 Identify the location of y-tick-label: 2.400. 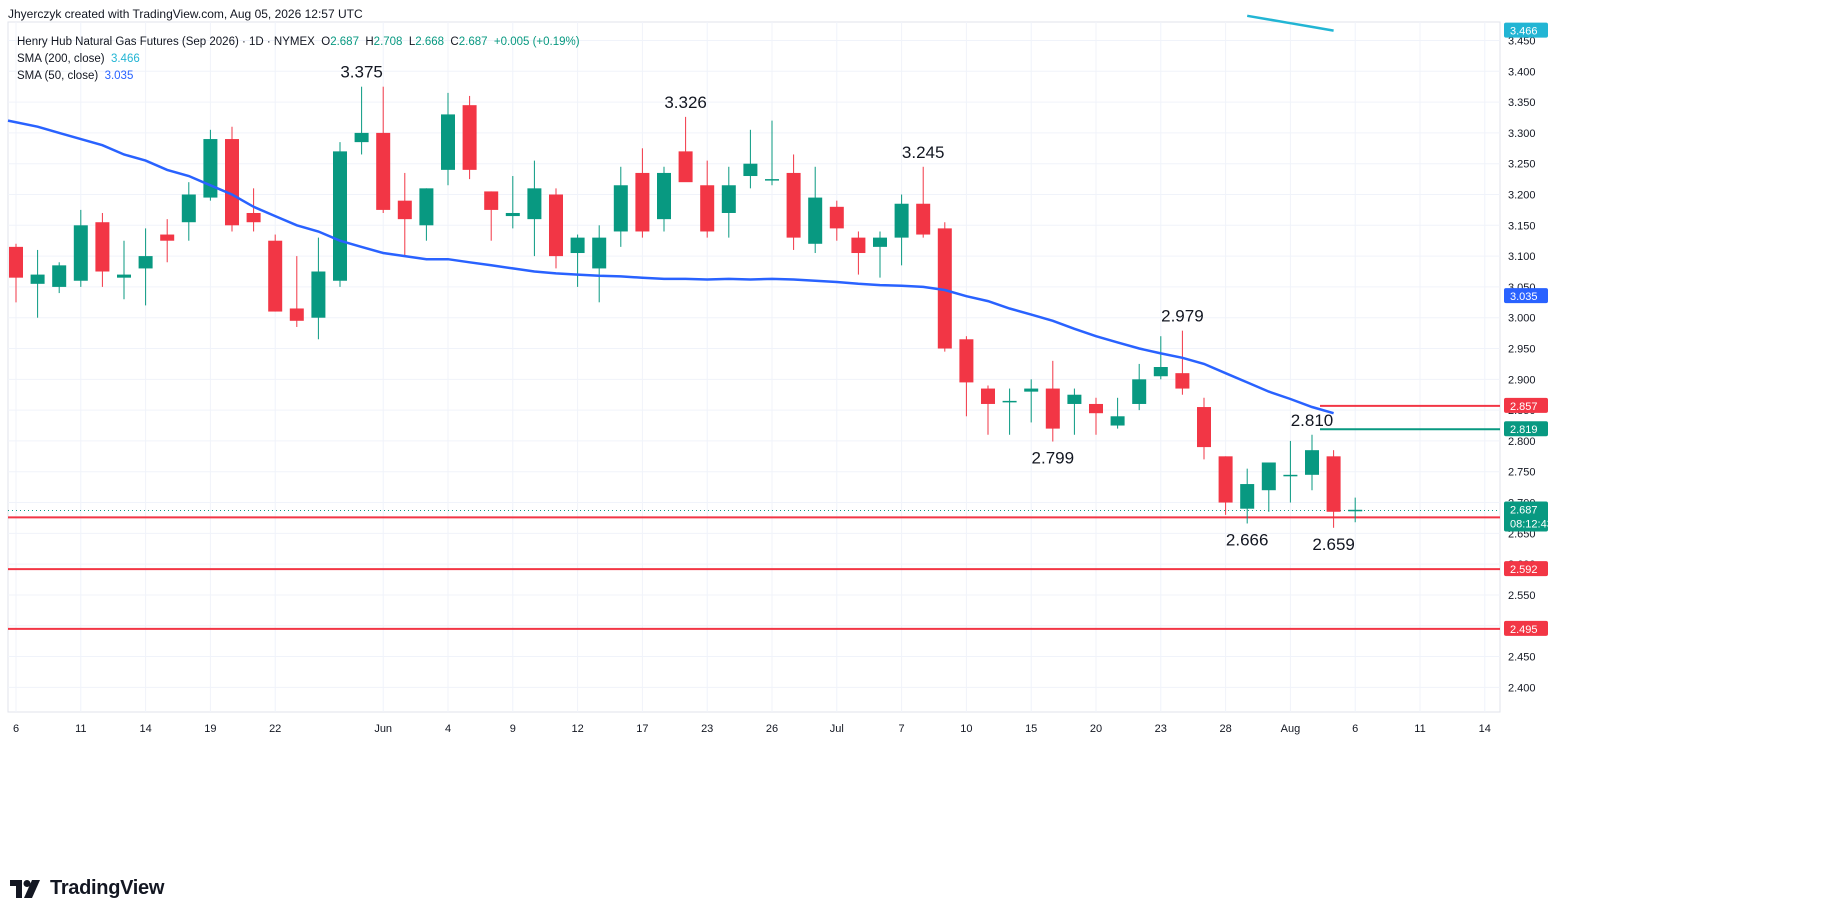
(1522, 688).